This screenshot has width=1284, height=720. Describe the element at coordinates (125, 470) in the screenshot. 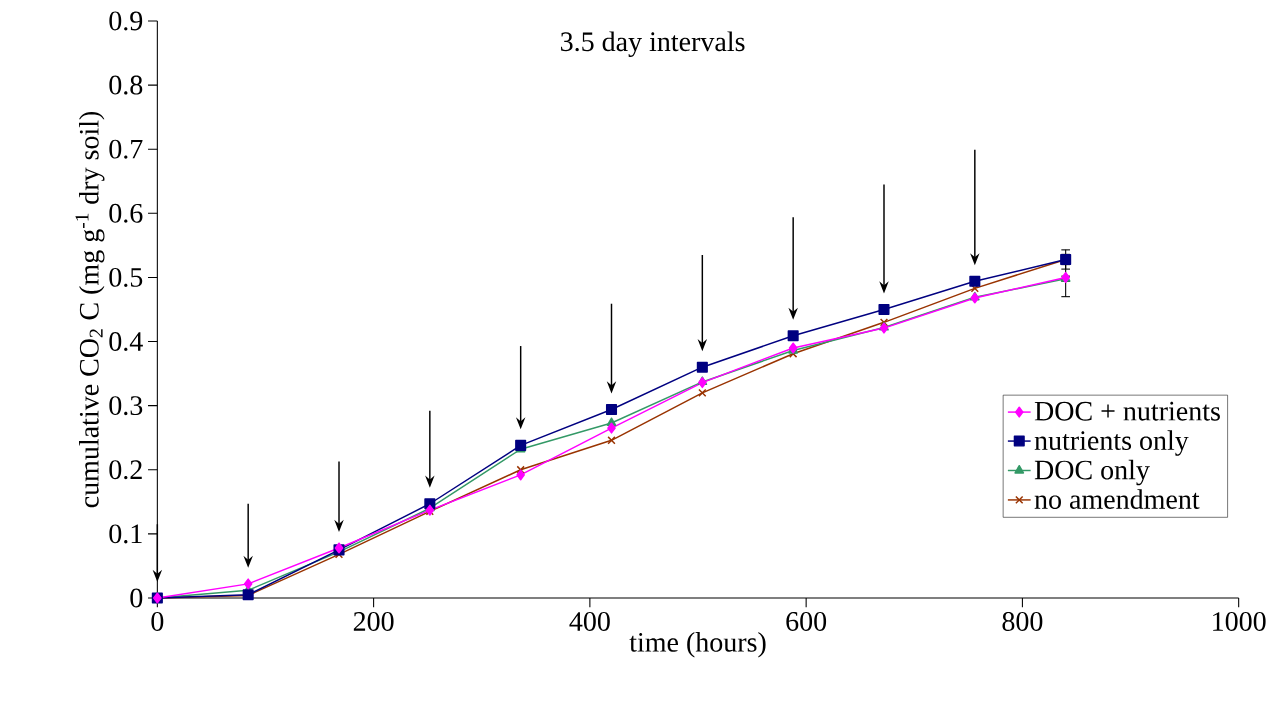

I see `y-tick-label: 0.2` at that location.